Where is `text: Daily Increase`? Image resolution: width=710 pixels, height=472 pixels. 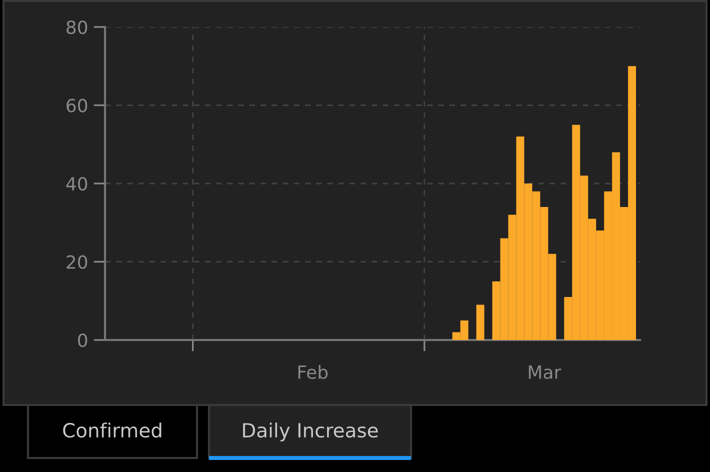 text: Daily Increase is located at coordinates (310, 432).